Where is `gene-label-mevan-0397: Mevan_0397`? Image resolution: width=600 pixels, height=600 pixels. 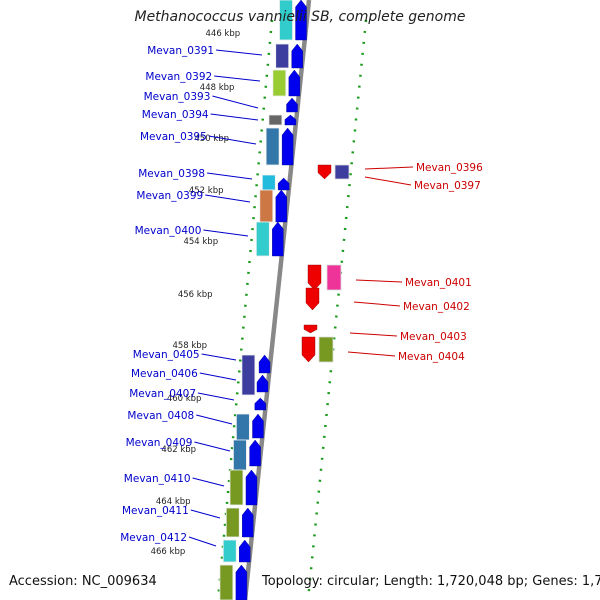 gene-label-mevan-0397: Mevan_0397 is located at coordinates (447, 186).